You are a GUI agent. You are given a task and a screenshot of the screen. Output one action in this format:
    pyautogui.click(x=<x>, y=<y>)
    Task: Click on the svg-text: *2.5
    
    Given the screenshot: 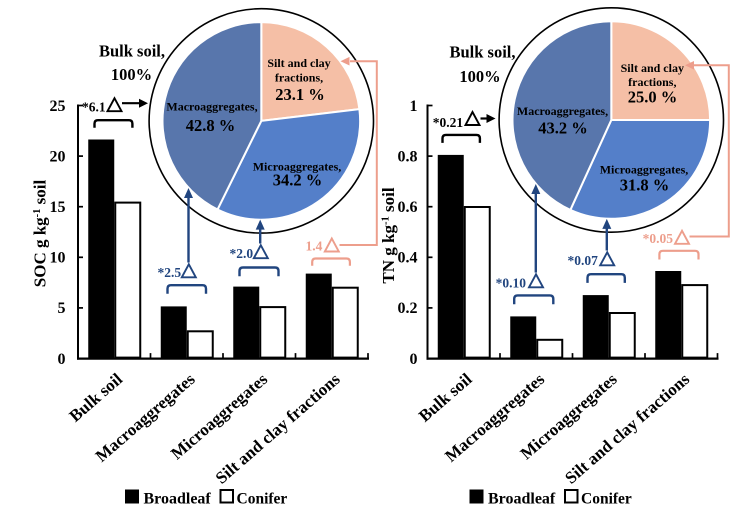 What is the action you would take?
    pyautogui.click(x=170, y=272)
    